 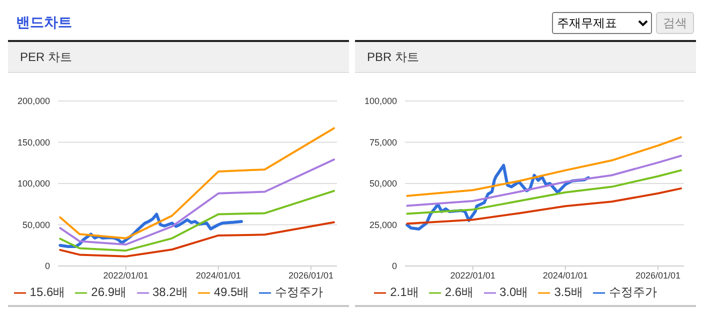 What do you see at coordinates (514, 292) in the screenshot?
I see `legend-label: 3.0배` at bounding box center [514, 292].